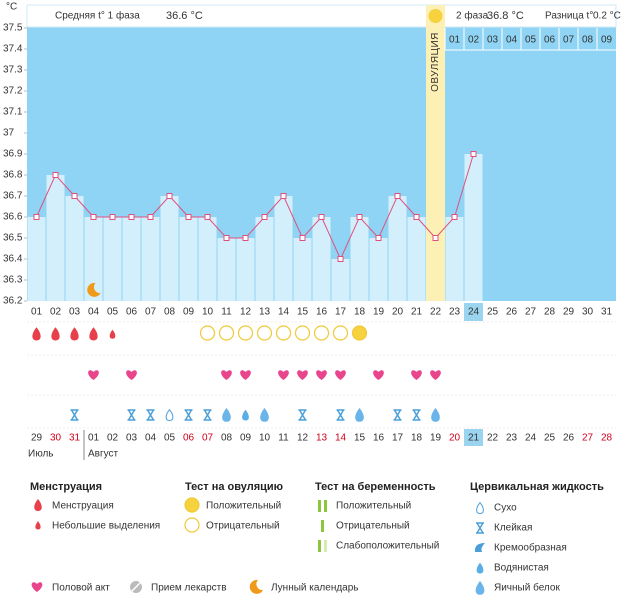 The image size is (626, 595). What do you see at coordinates (493, 438) in the screenshot?
I see `calendar-date: 22` at bounding box center [493, 438].